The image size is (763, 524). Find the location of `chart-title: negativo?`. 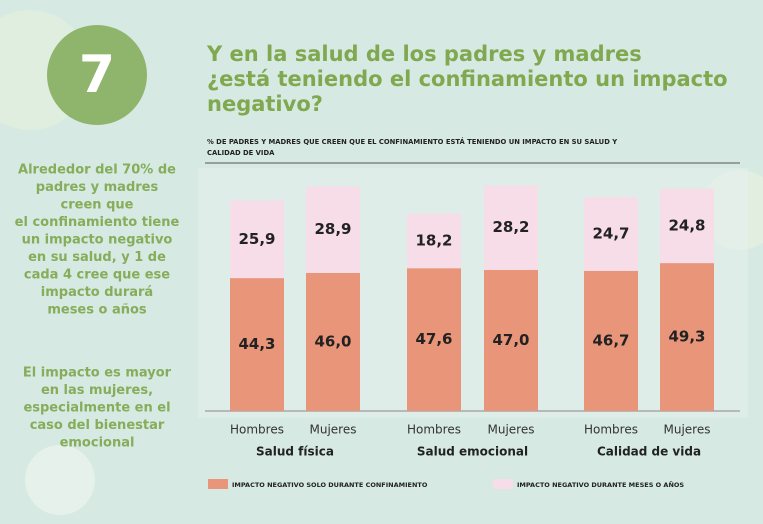

chart-title: negativo? is located at coordinates (265, 104).